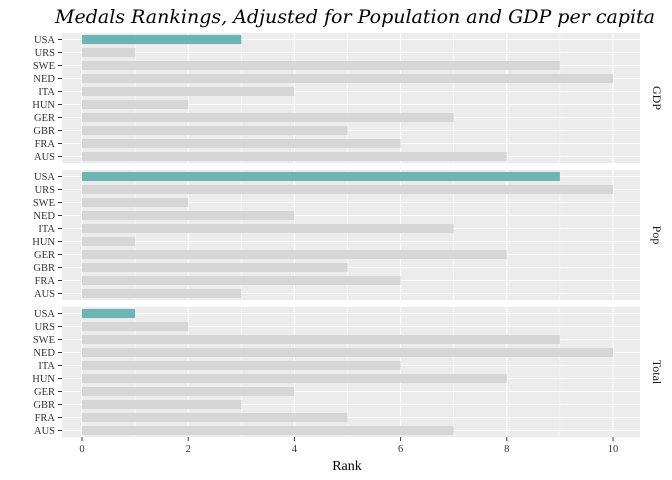 The height and width of the screenshot is (480, 672). Describe the element at coordinates (348, 446) in the screenshot. I see `x-axis: 0 2 4 6 8 10` at that location.